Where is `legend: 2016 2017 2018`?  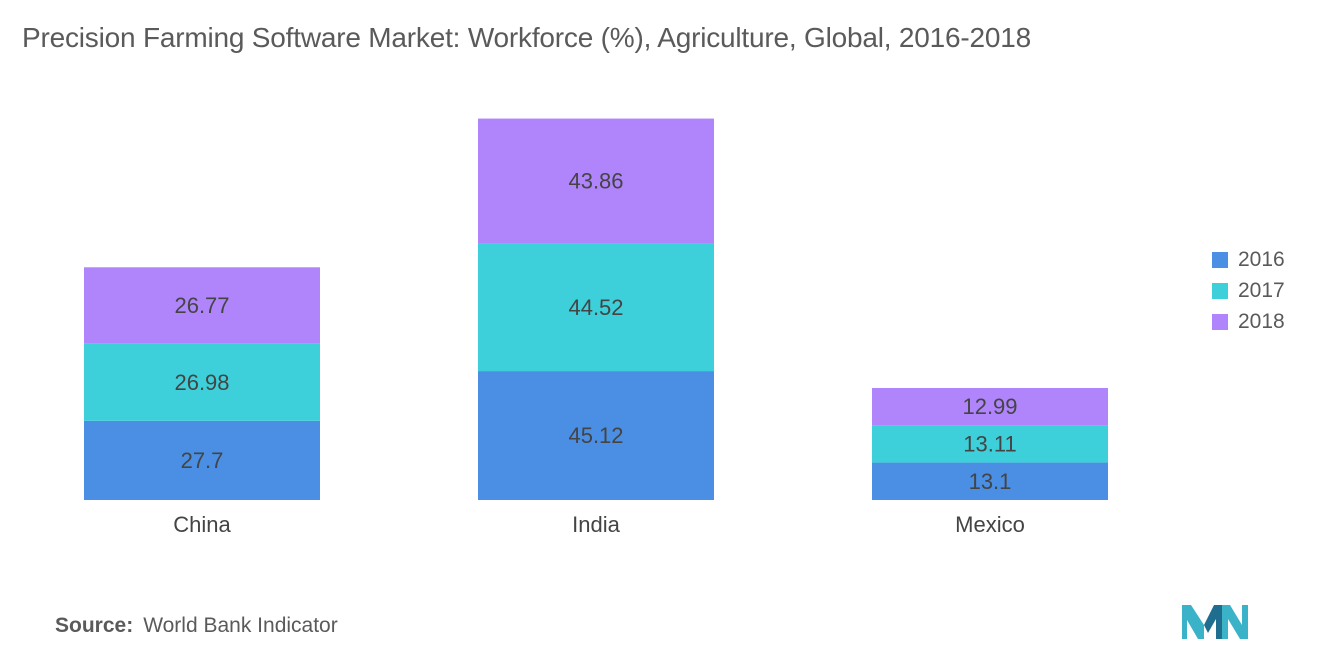
legend: 2016 2017 2018 is located at coordinates (1248, 290).